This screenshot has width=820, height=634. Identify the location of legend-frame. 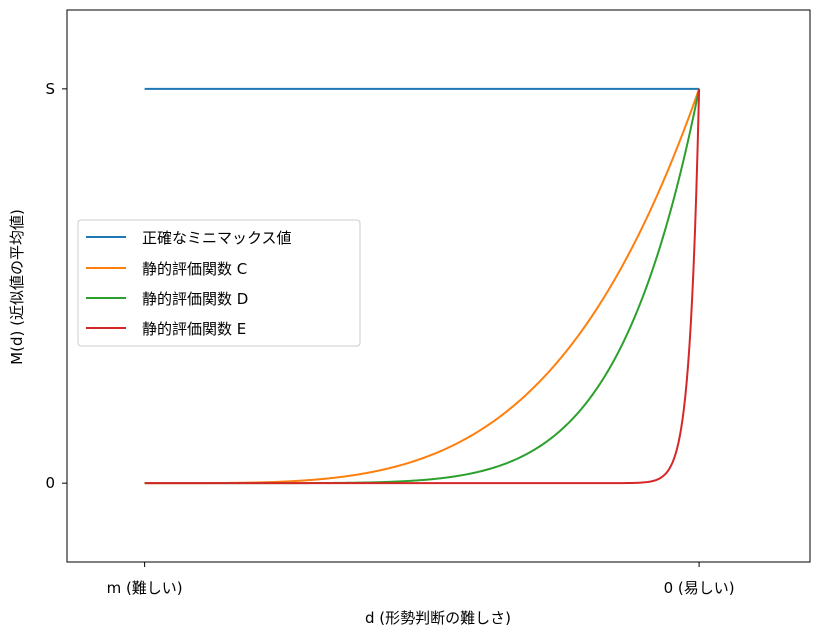
(219, 283).